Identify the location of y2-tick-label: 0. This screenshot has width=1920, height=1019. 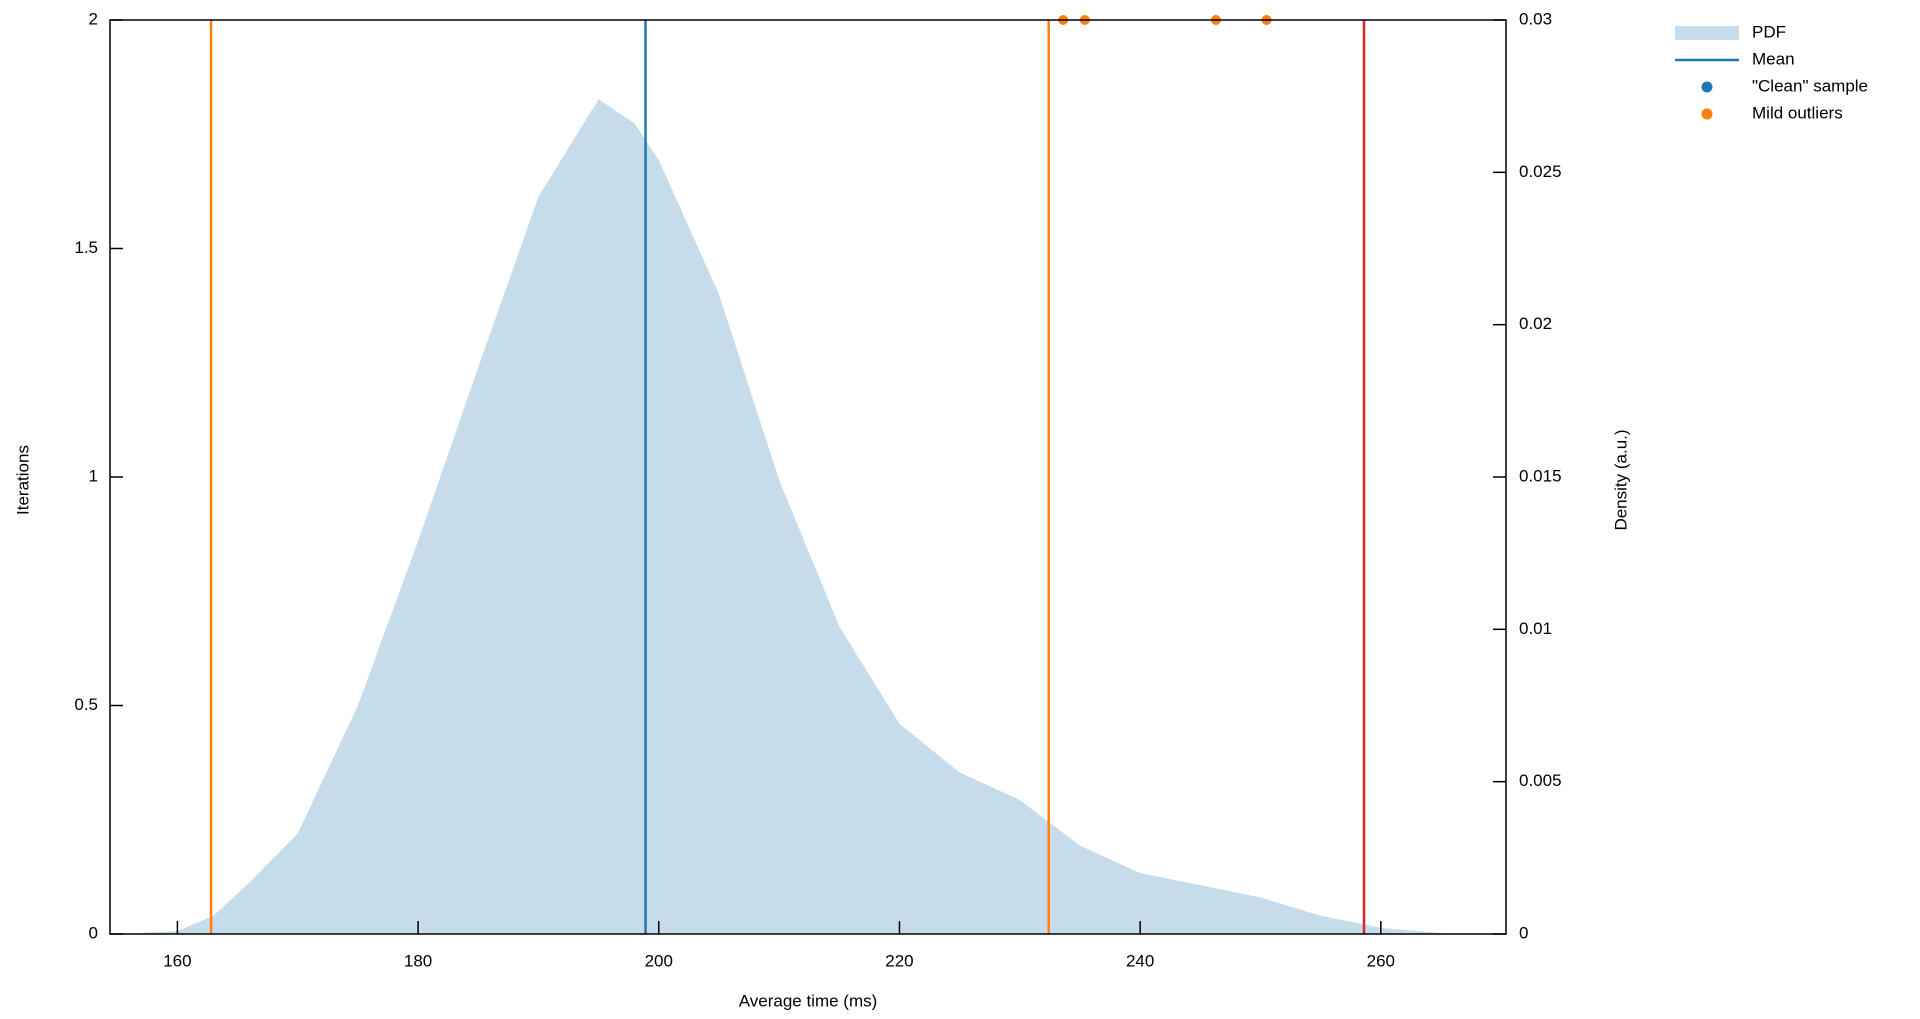
(1523, 932).